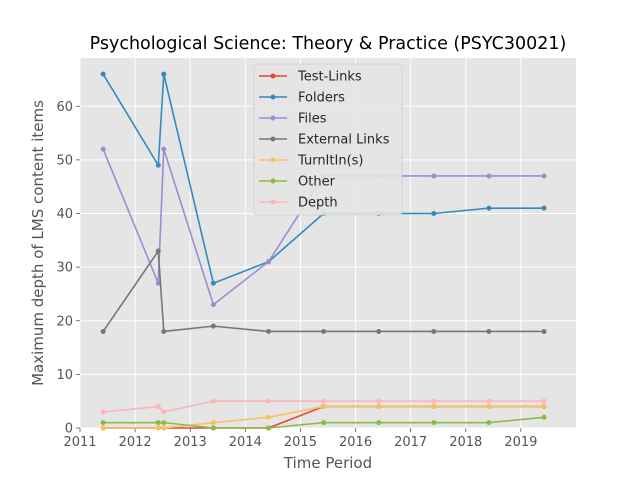 This screenshot has height=480, width=640. I want to click on y-tick-label: 20, so click(64, 321).